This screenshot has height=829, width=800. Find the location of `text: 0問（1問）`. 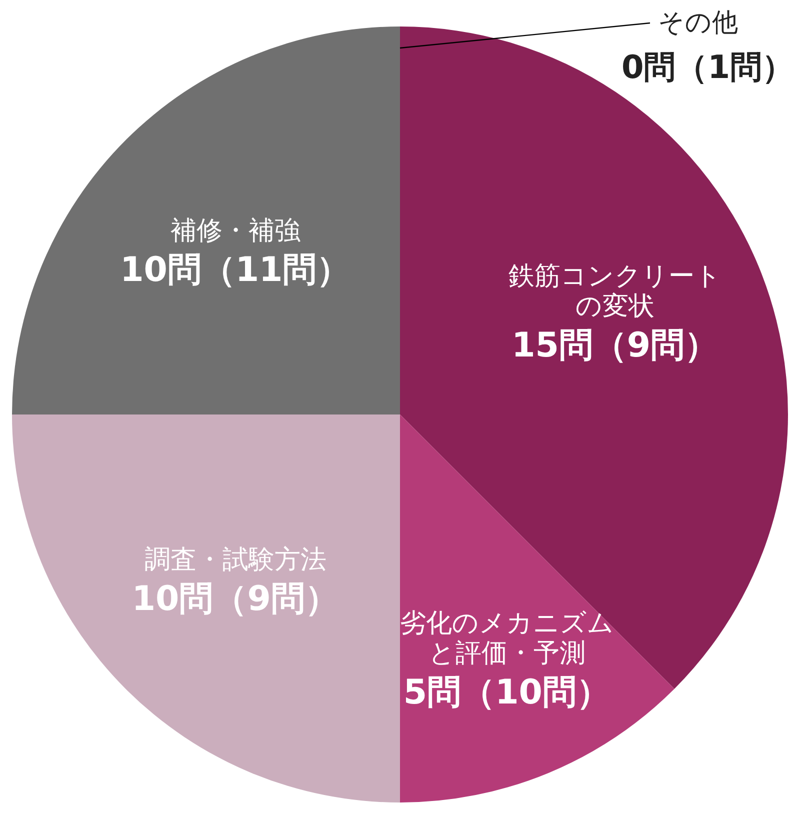

text: 0問（1問） is located at coordinates (707, 67).